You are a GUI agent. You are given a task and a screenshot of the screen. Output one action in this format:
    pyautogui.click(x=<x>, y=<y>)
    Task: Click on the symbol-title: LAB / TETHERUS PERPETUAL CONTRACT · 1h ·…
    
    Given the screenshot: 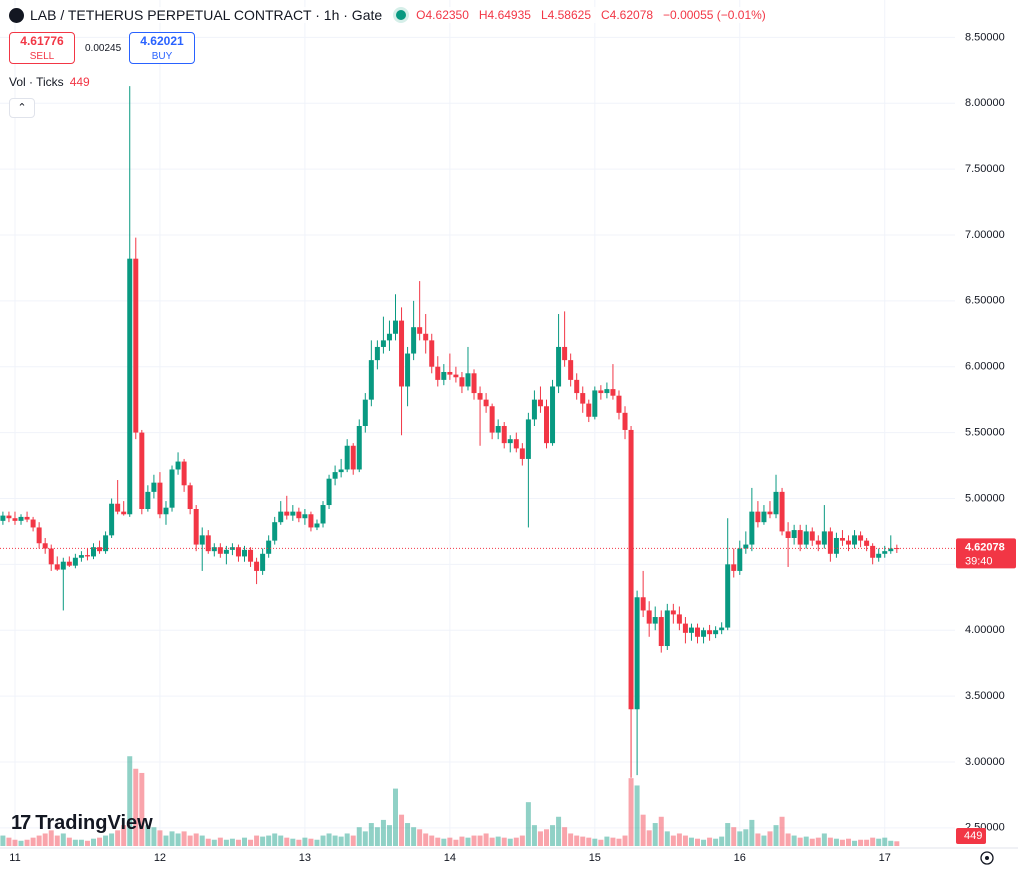 What is the action you would take?
    pyautogui.click(x=206, y=15)
    